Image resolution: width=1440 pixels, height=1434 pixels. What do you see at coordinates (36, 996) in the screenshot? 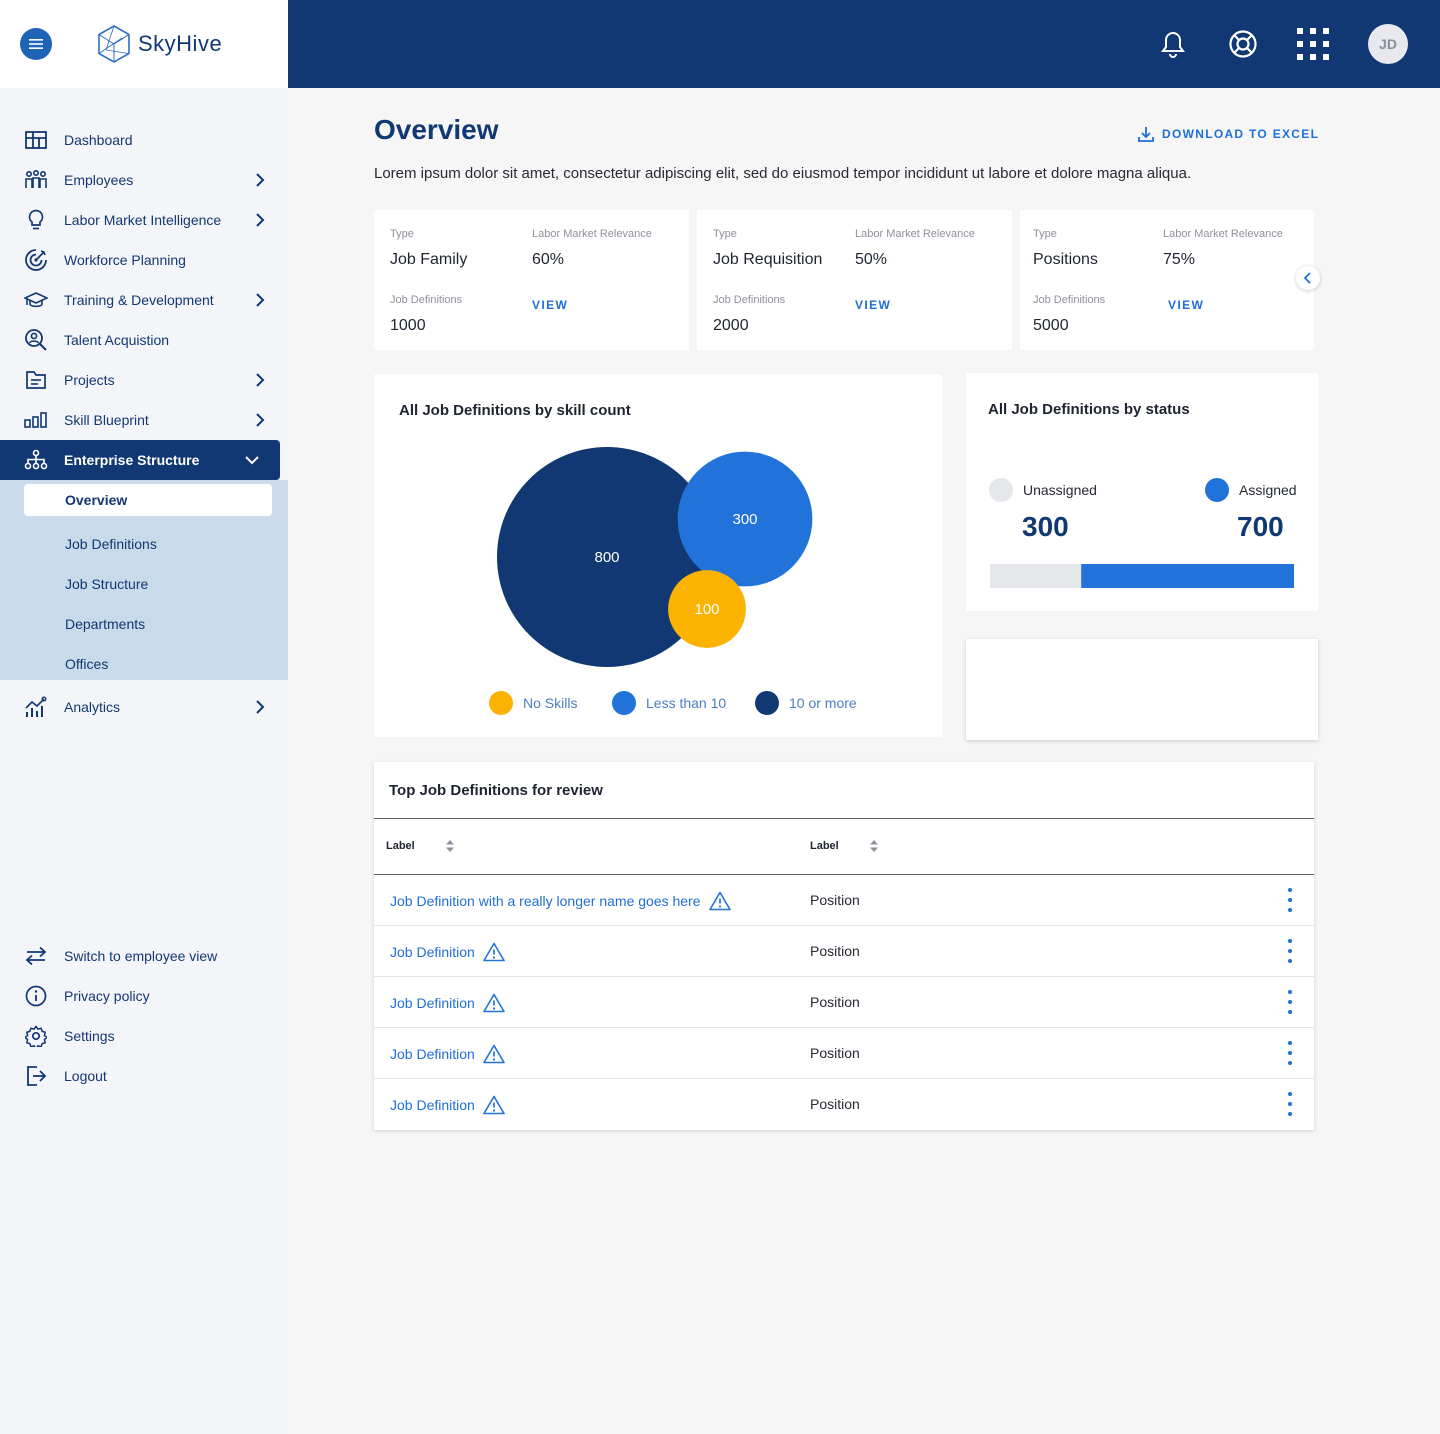
I see `info-icon` at bounding box center [36, 996].